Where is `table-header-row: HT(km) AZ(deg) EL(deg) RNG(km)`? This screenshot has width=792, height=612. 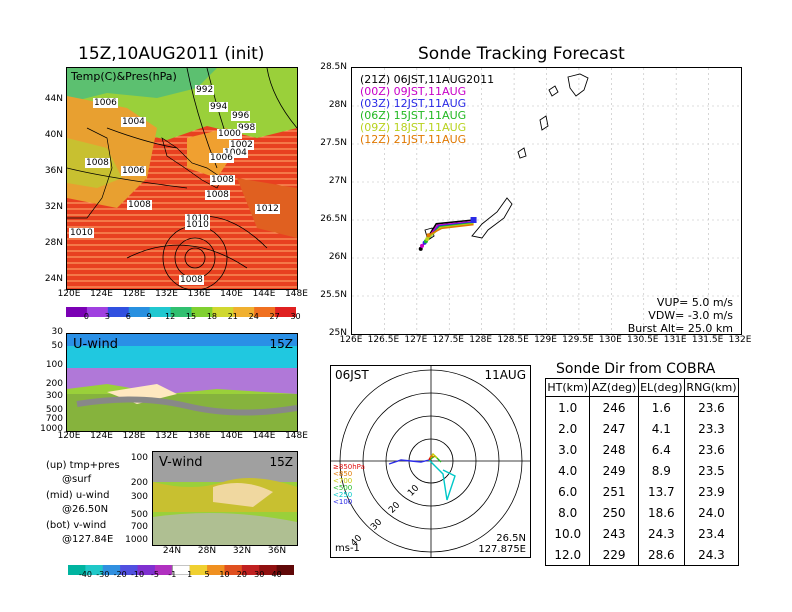 table-header-row: HT(km) AZ(deg) EL(deg) RNG(km) is located at coordinates (642, 387).